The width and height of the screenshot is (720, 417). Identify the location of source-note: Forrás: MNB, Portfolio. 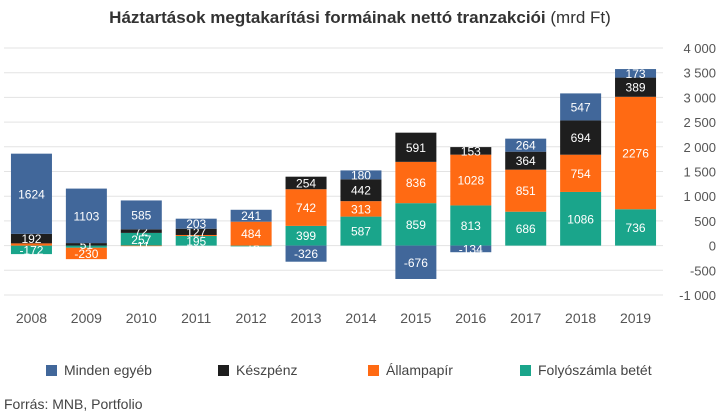
(73, 404).